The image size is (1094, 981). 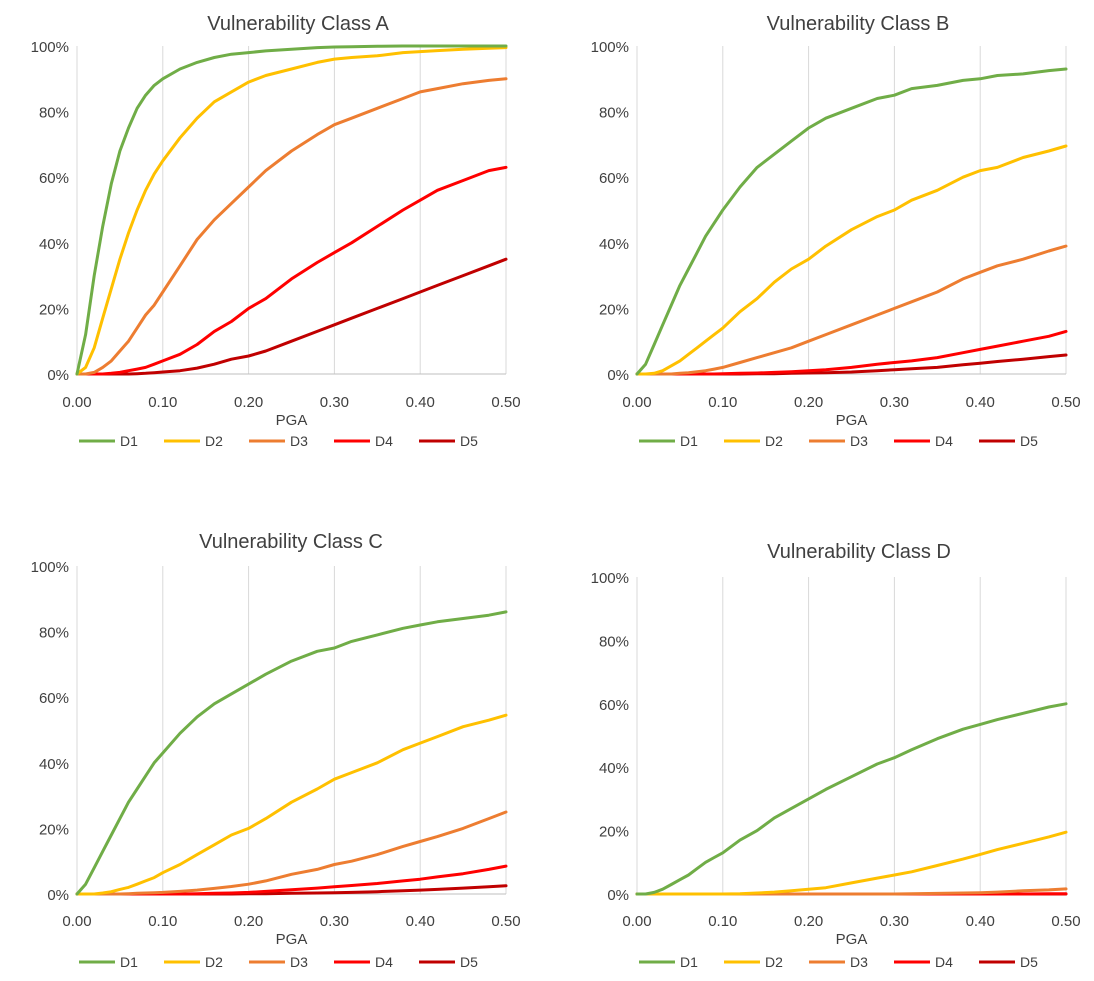 What do you see at coordinates (859, 552) in the screenshot?
I see `chart-title: Vulnerability Class D` at bounding box center [859, 552].